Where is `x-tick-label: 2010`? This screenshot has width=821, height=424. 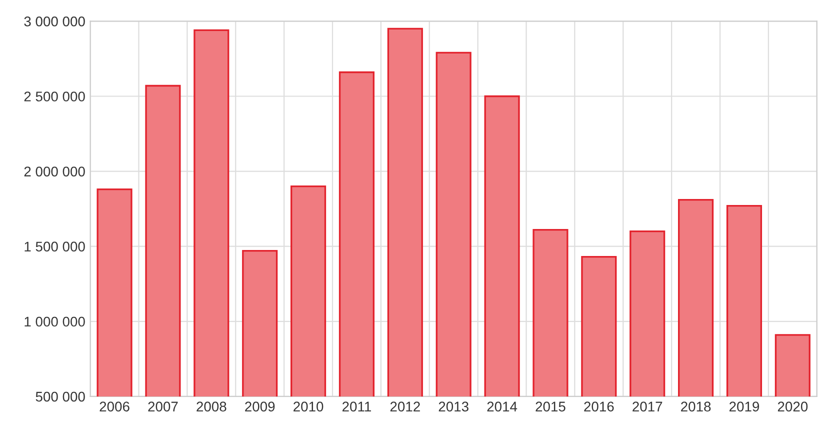
x-tick-label: 2010 is located at coordinates (309, 407).